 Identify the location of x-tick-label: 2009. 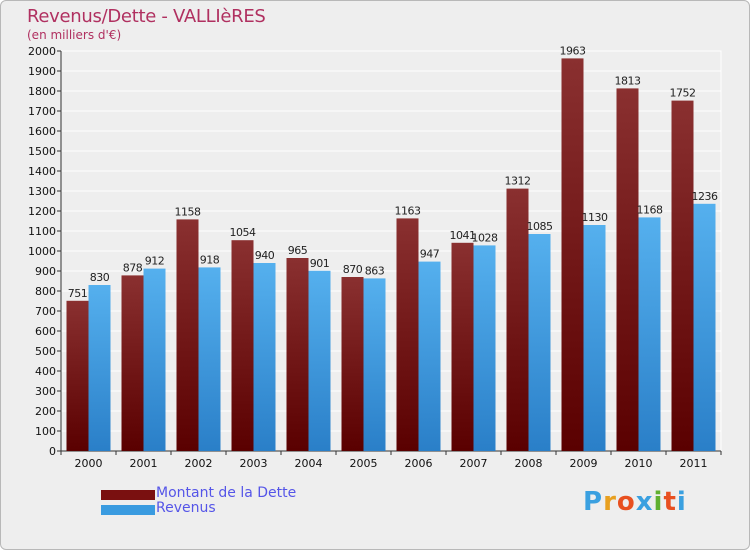
(584, 463).